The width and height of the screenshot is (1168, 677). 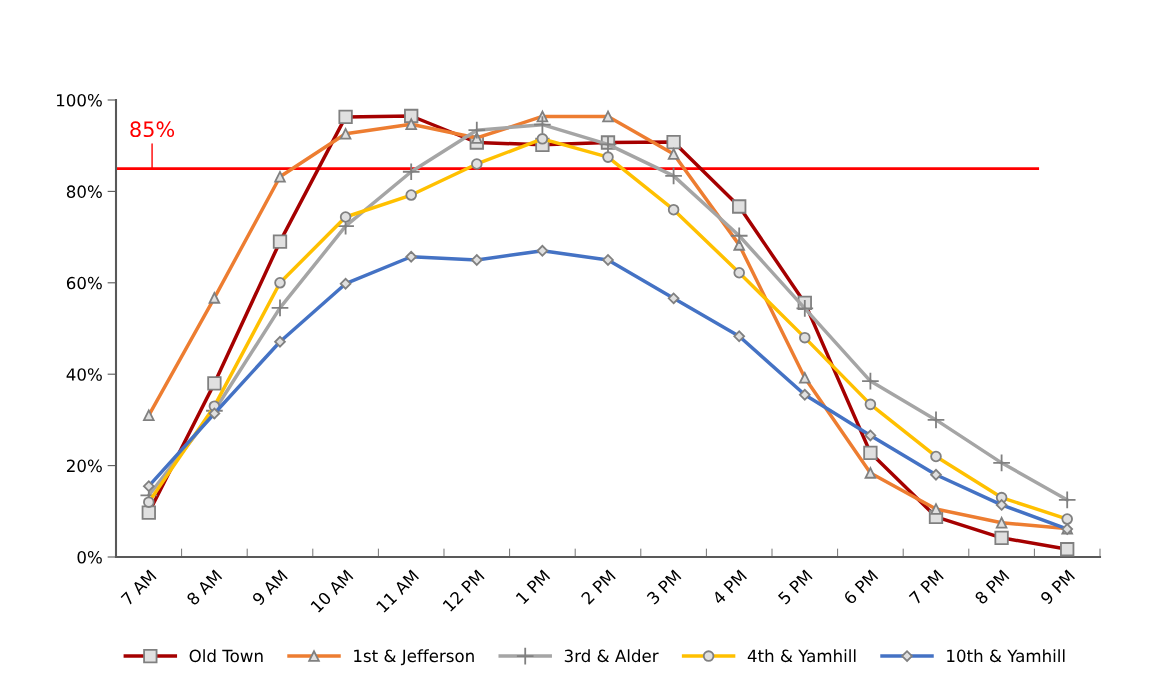 What do you see at coordinates (332, 591) in the screenshot?
I see `x-tick-label: 10 AM` at bounding box center [332, 591].